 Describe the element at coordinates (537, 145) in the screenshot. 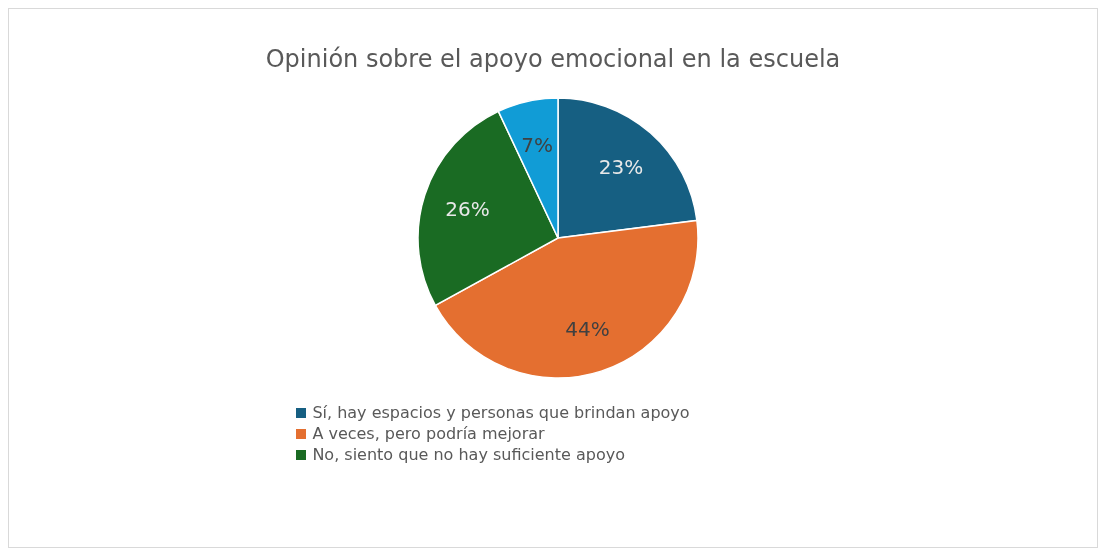

I see `data-label: 7%` at that location.